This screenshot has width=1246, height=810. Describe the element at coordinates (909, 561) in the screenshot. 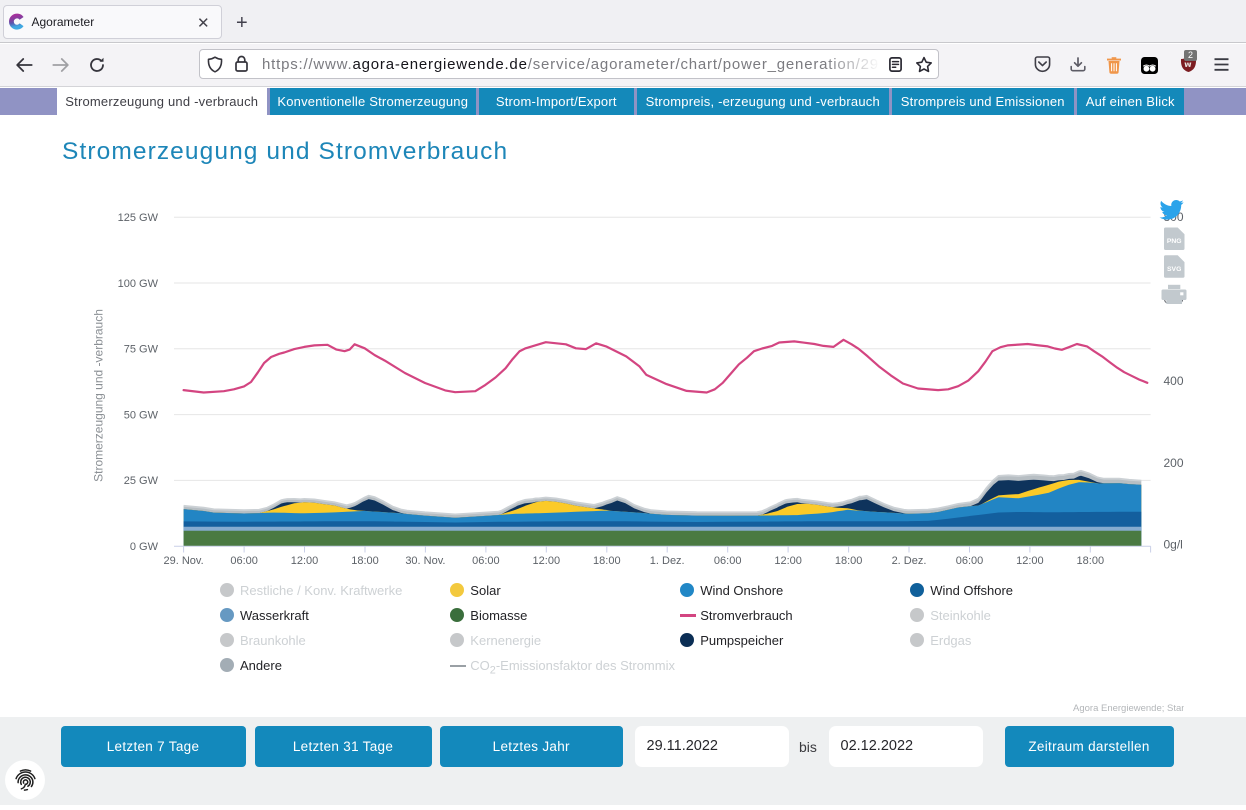

I see `svg-text: 2. Dez.` at that location.